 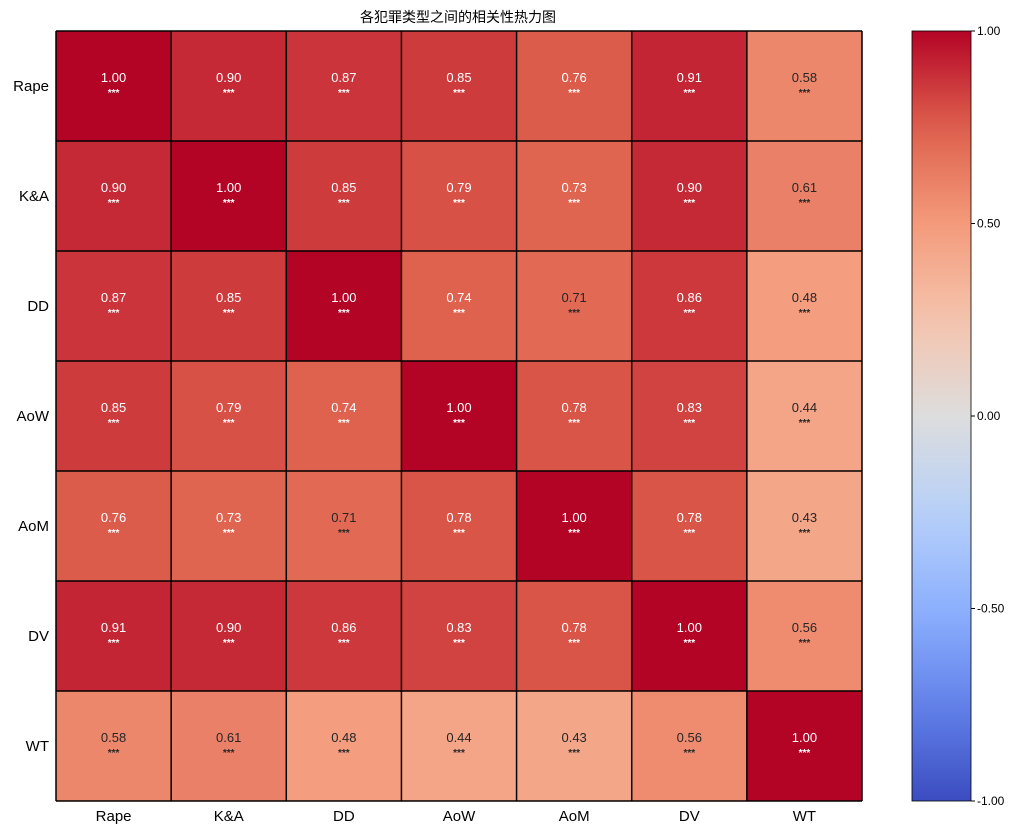 I want to click on colorbar-tick-label: 1.00, so click(x=989, y=31).